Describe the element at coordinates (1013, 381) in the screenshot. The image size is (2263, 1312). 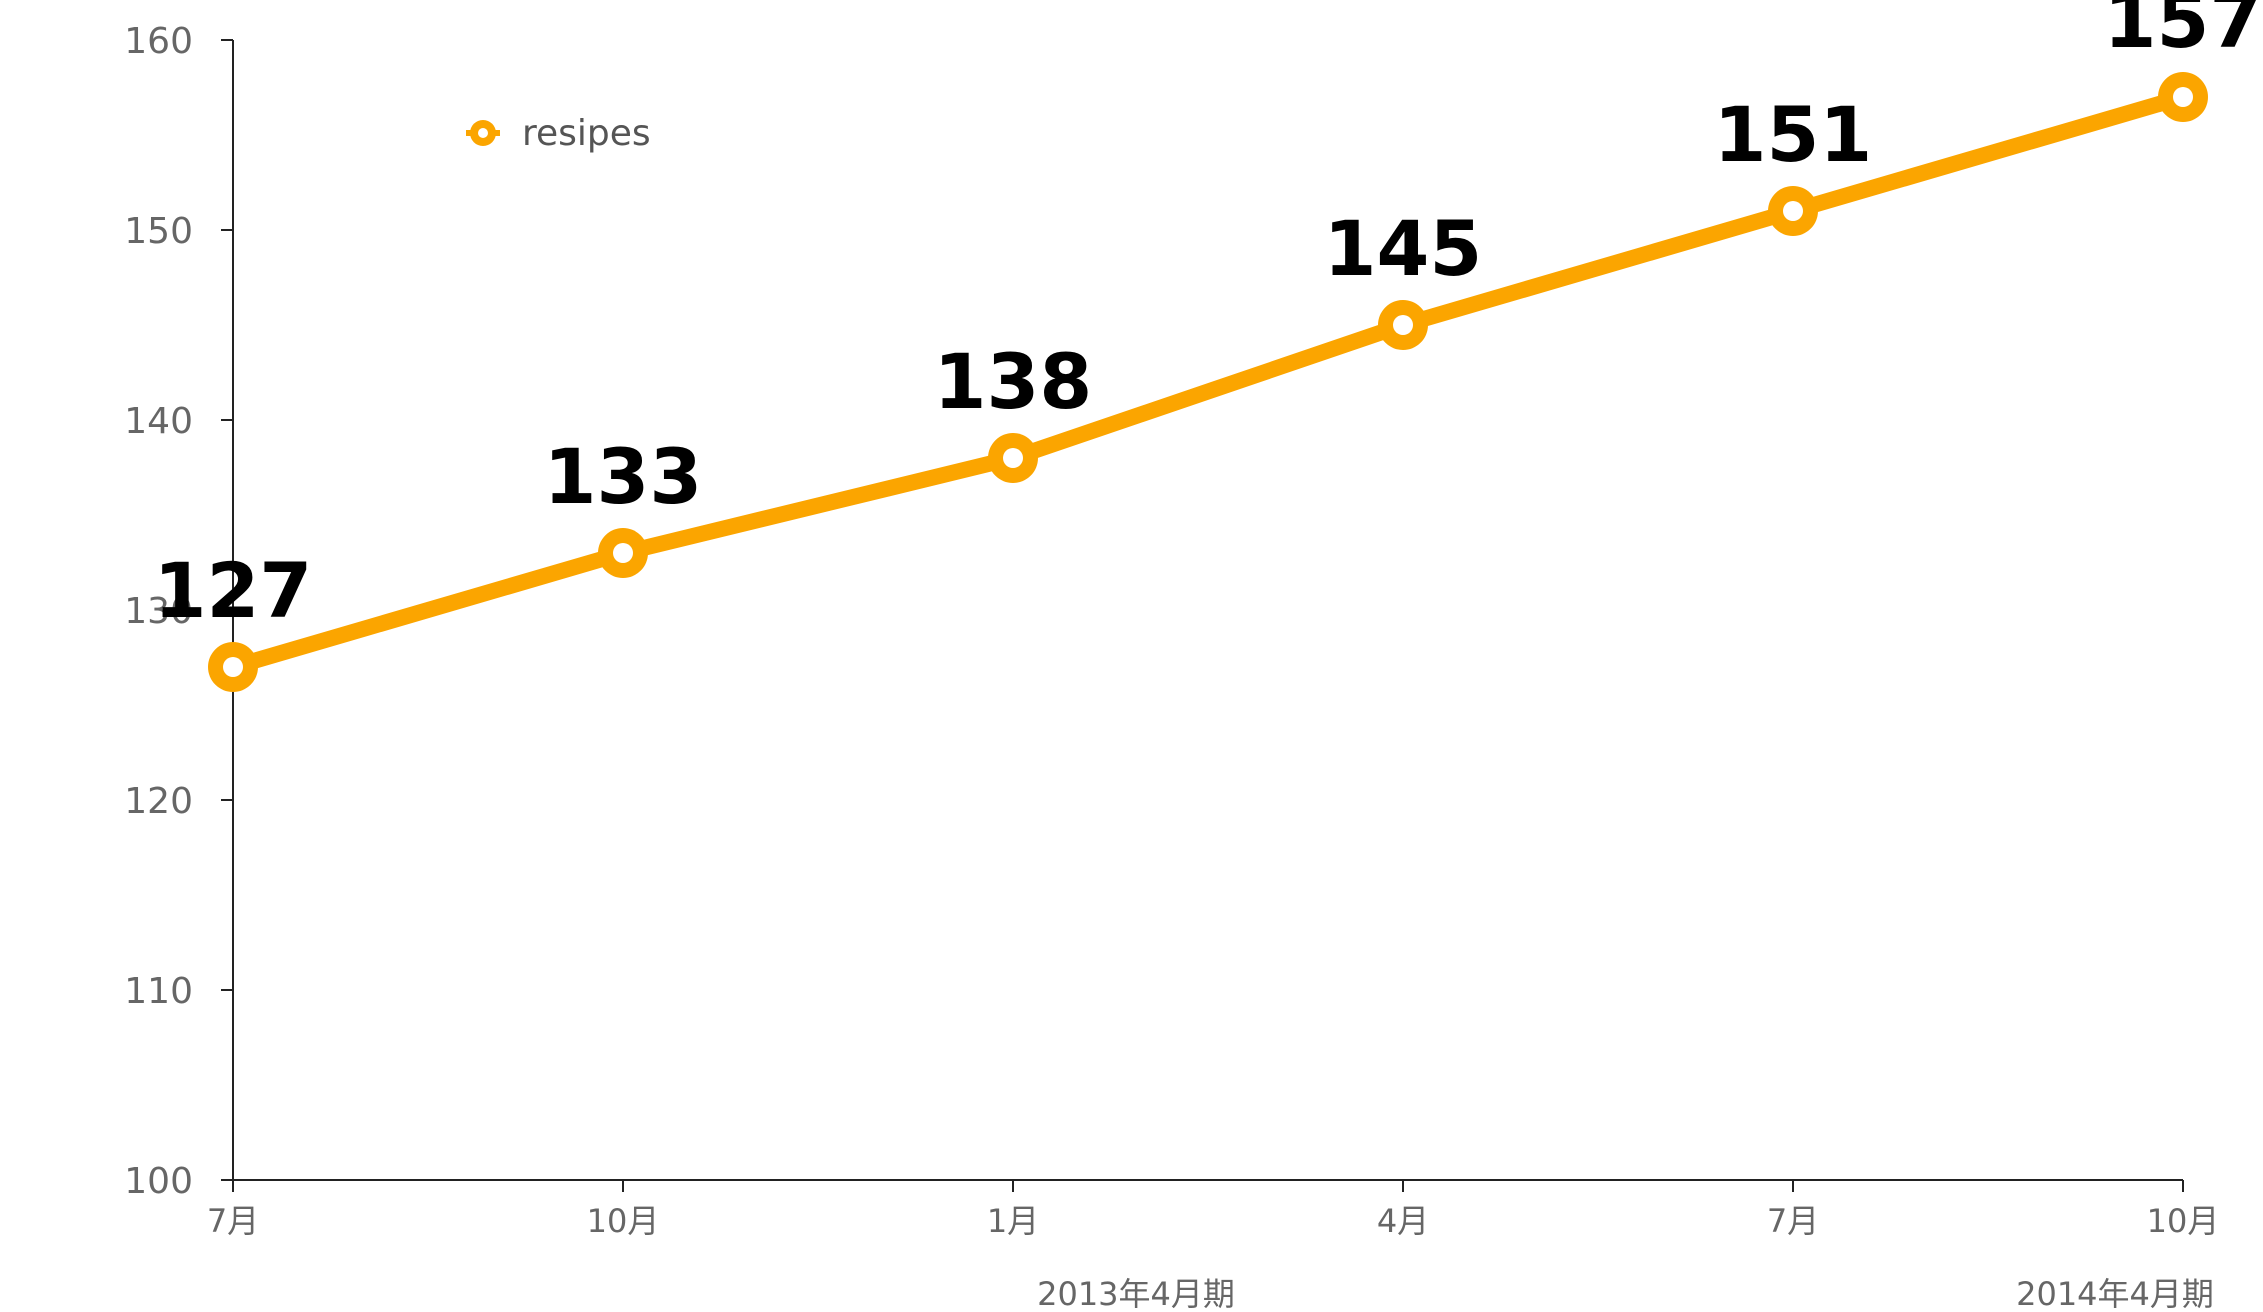
I see `data-label-2: 138` at that location.